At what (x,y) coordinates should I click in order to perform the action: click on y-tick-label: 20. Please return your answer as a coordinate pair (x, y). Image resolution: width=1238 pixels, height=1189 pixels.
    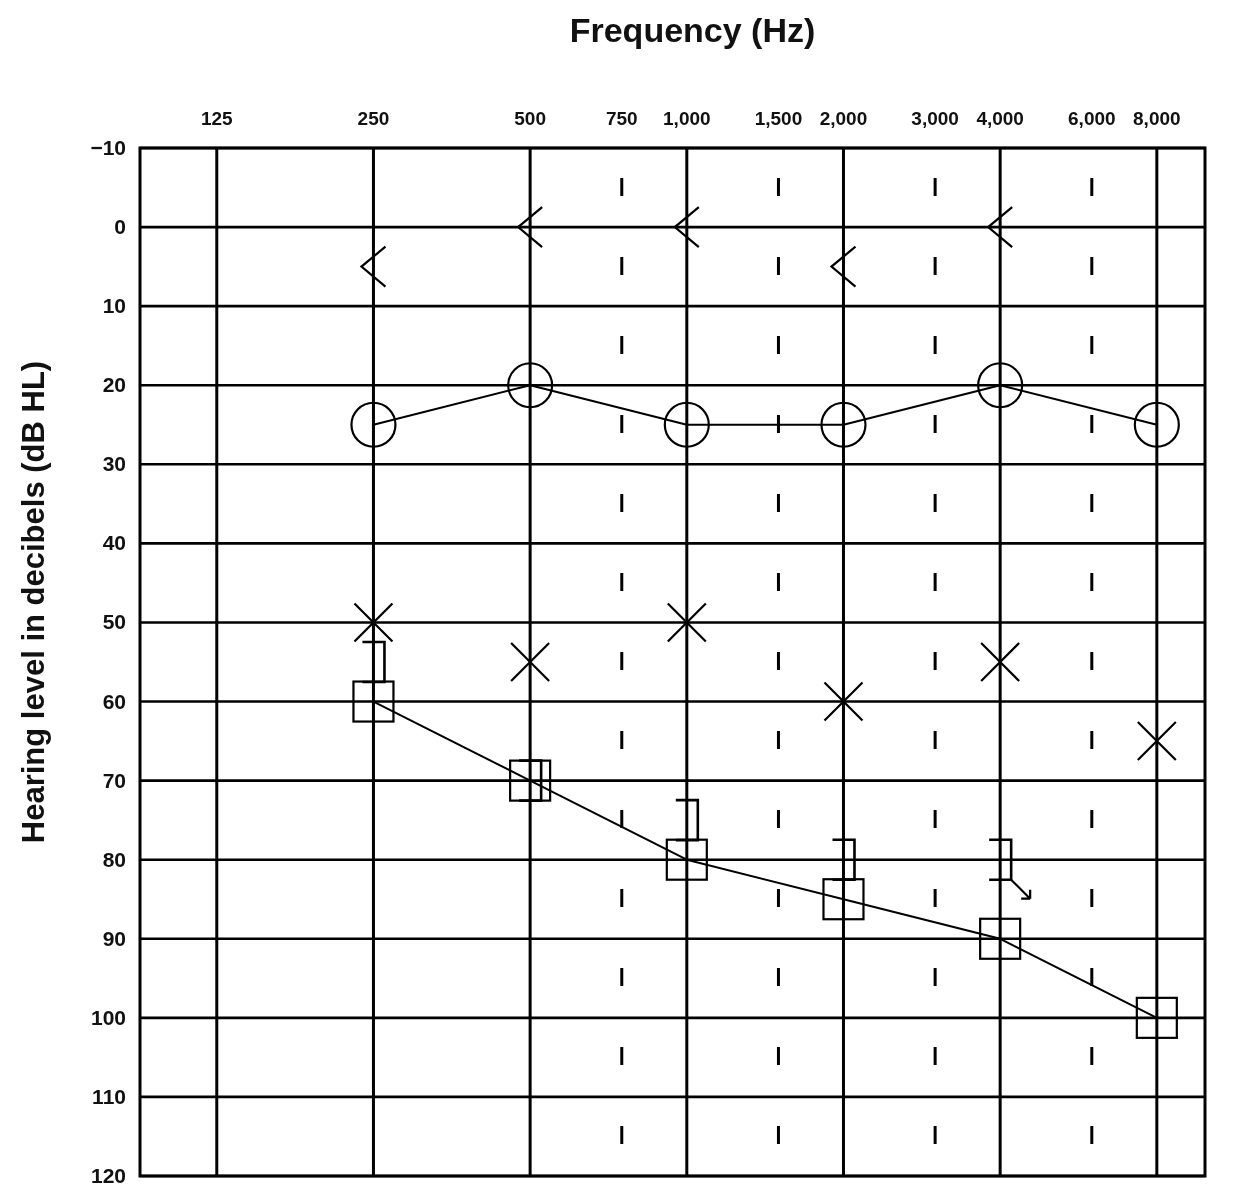
    Looking at the image, I should click on (114, 385).